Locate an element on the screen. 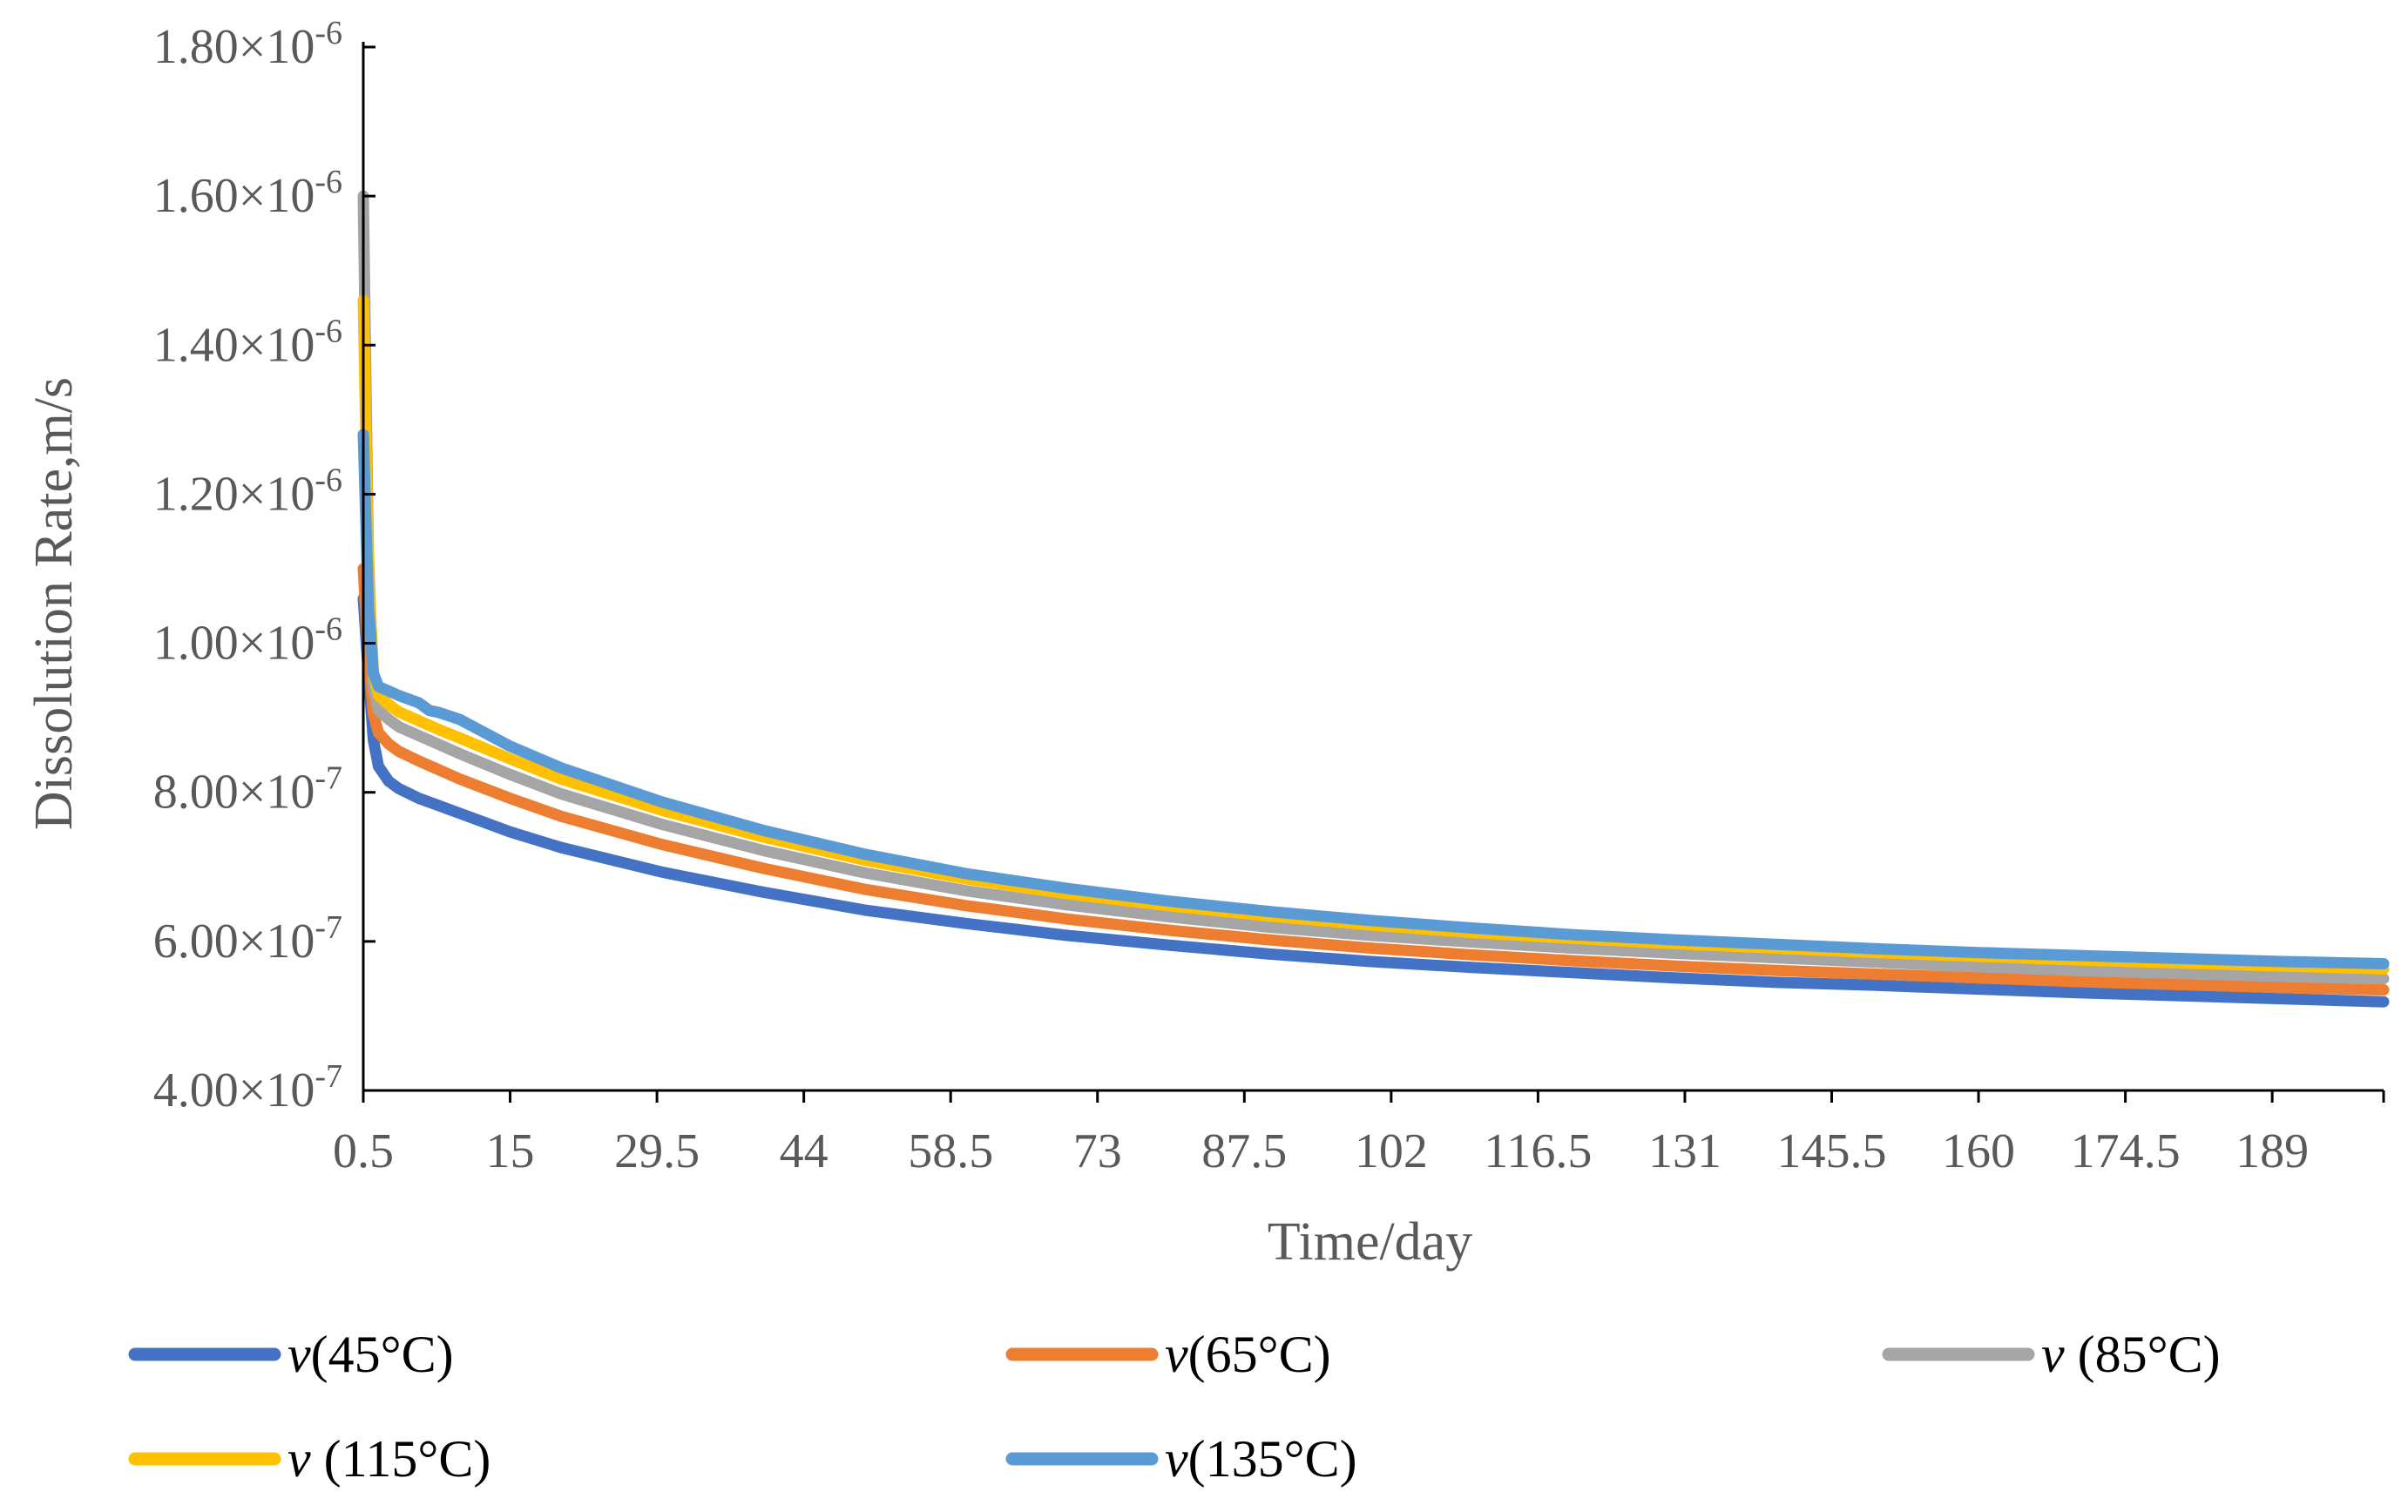 The height and width of the screenshot is (1512, 2408). y-tick-label: 1.00×10⁻⁶ is located at coordinates (247, 641).